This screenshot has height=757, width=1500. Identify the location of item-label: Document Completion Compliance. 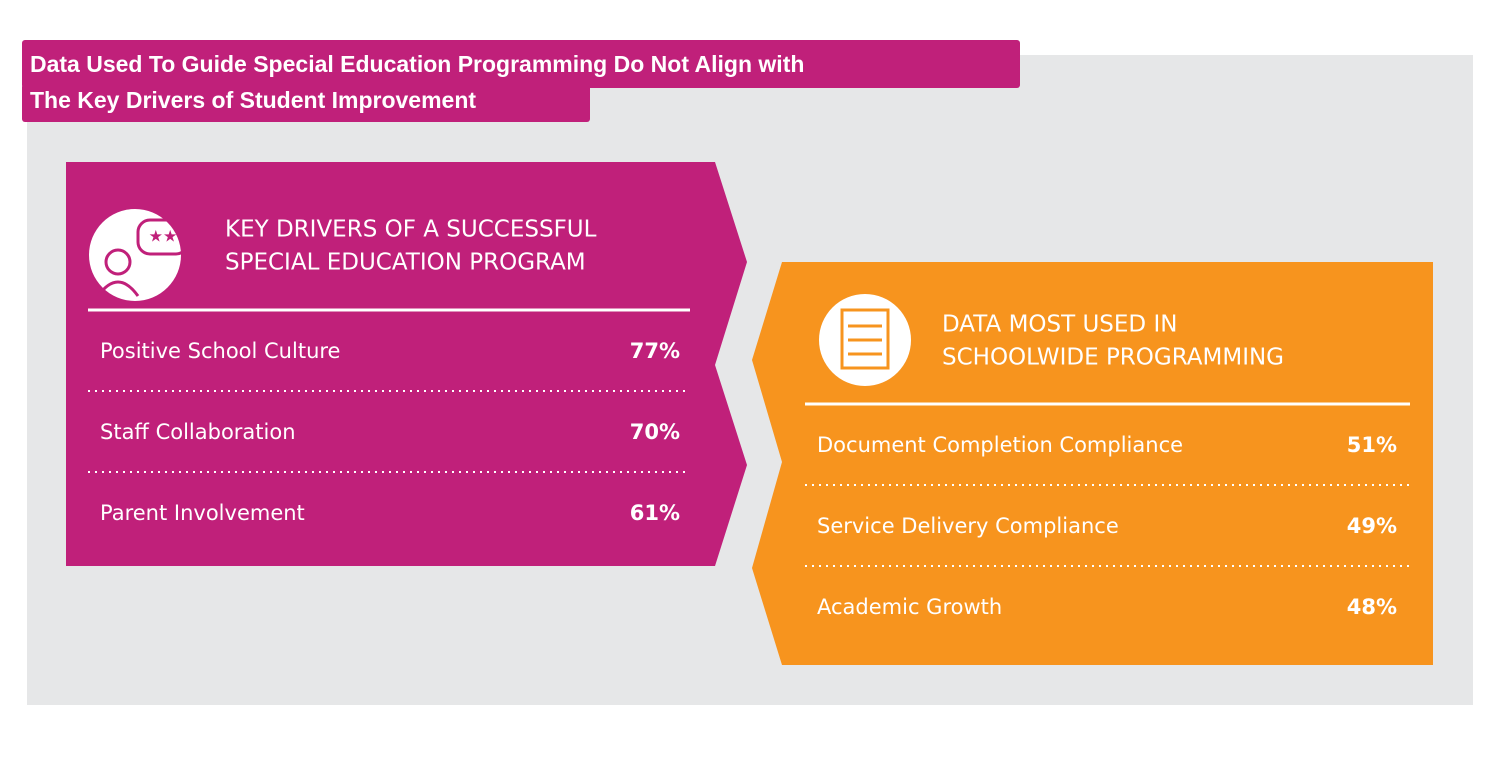
(1000, 445).